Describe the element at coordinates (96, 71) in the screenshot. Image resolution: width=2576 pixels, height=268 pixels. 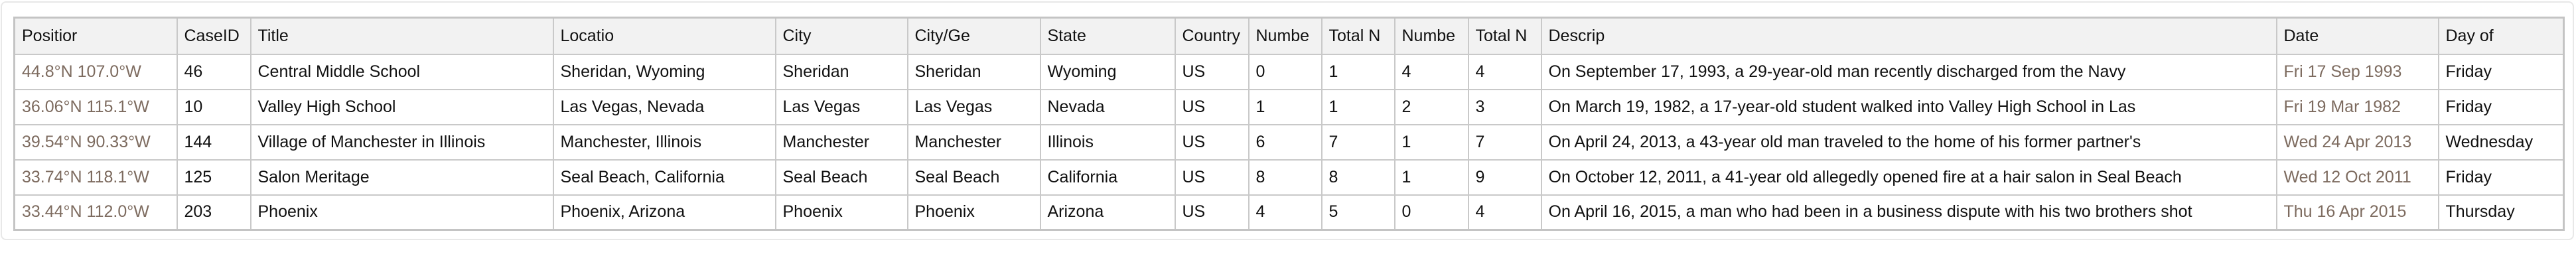
I see `cell-position: 44.8°N 107.0°W` at that location.